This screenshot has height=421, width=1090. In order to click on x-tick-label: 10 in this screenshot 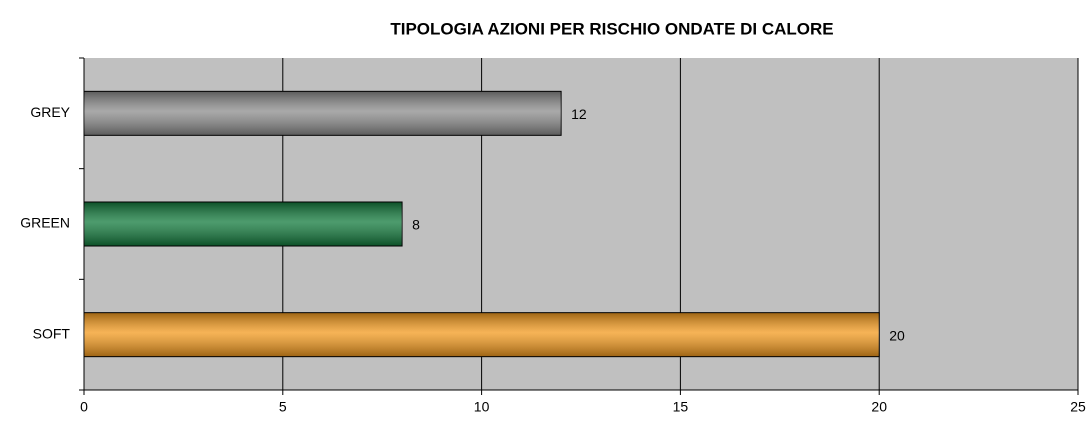, I will do `click(482, 407)`.